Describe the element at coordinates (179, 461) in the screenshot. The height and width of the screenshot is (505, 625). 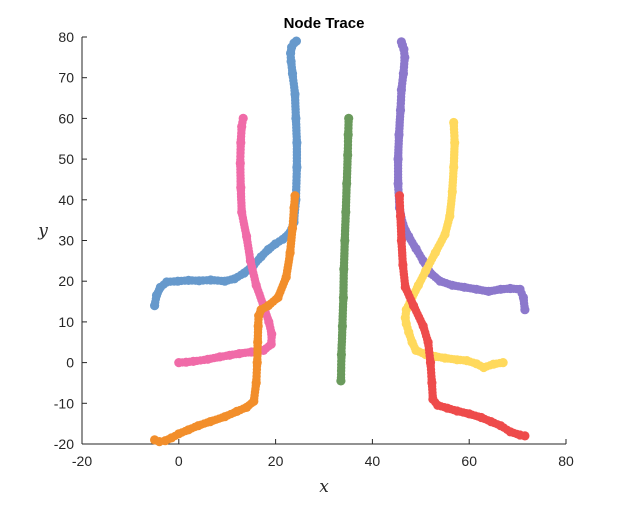
I see `x-tick-label: 0` at that location.